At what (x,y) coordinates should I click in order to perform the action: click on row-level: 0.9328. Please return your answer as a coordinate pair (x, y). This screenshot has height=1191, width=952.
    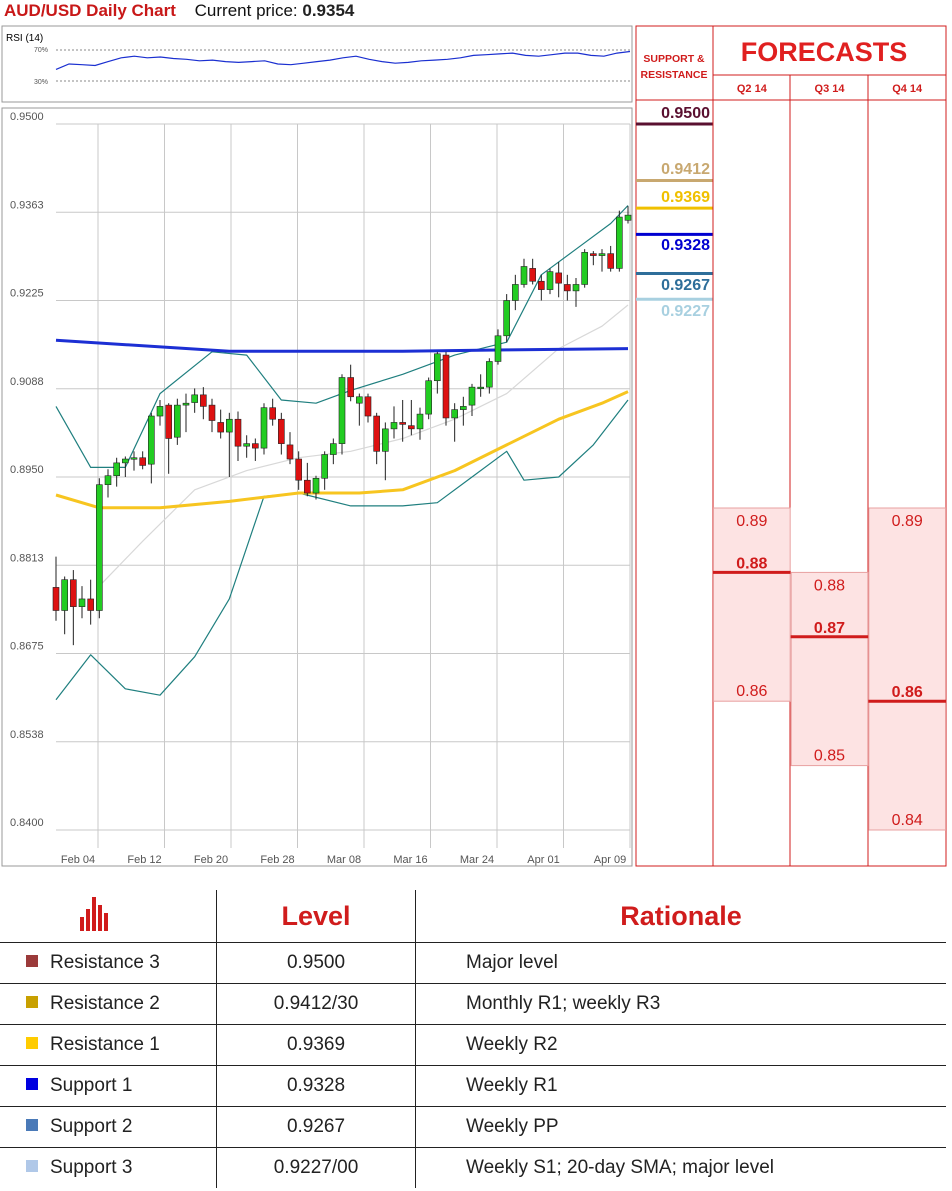
    Looking at the image, I should click on (316, 1086).